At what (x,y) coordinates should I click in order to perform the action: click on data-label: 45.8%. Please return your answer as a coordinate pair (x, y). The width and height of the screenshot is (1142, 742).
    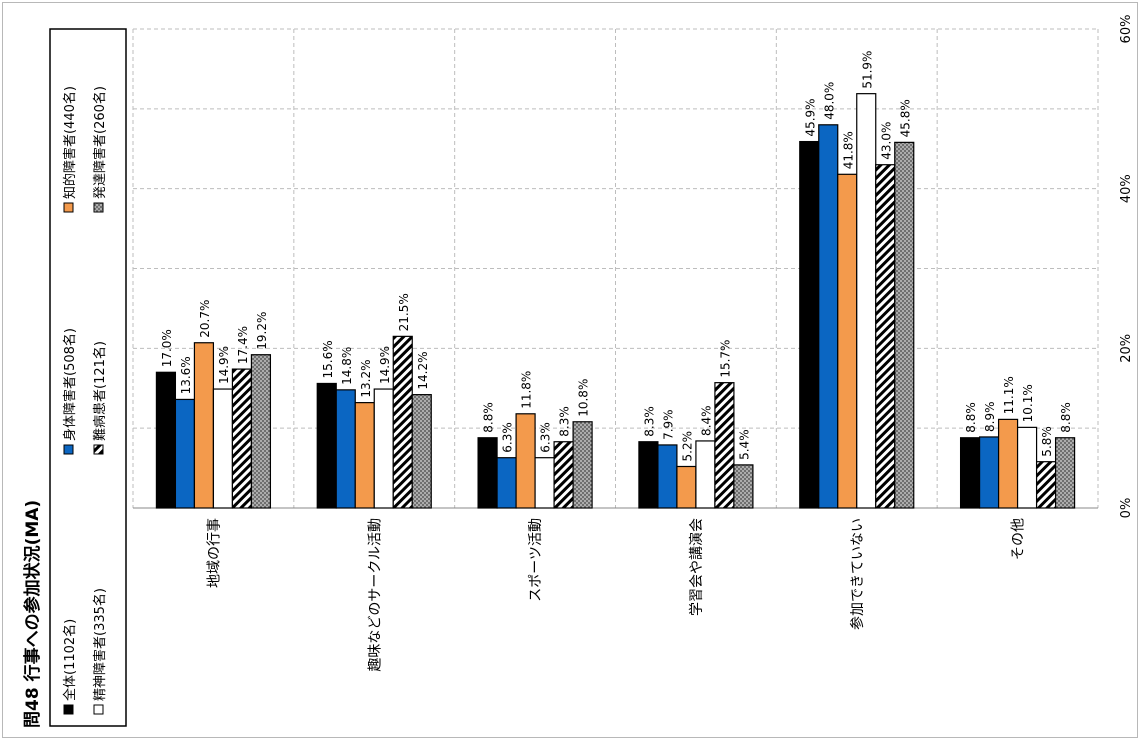
    Looking at the image, I should click on (905, 118).